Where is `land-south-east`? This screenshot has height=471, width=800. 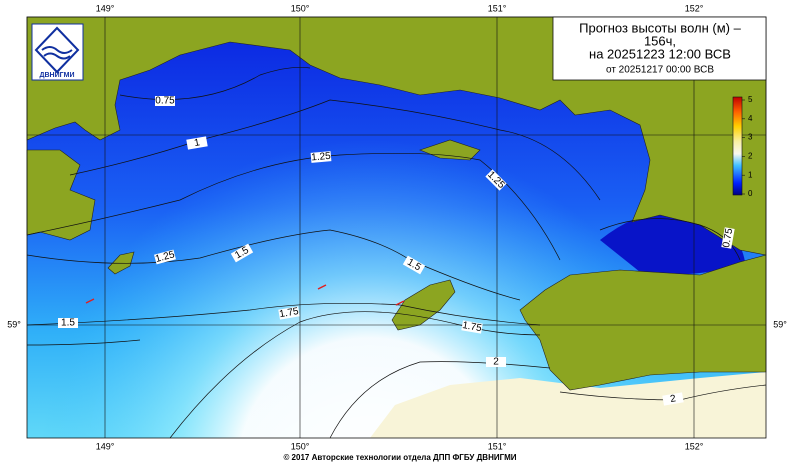 land-south-east is located at coordinates (643, 322).